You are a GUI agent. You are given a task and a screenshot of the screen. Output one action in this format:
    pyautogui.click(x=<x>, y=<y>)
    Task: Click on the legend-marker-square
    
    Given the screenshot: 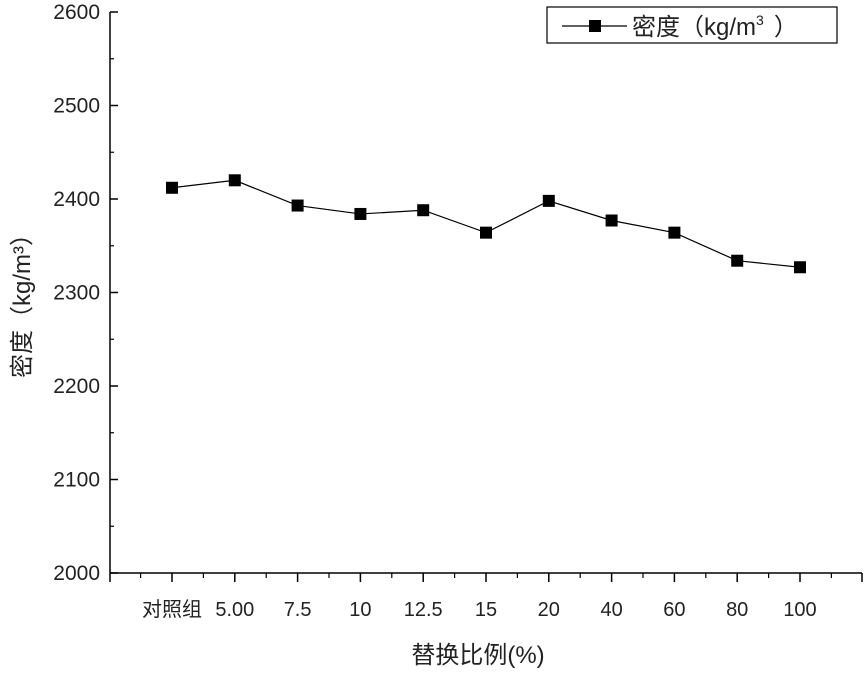 What is the action you would take?
    pyautogui.click(x=595, y=26)
    